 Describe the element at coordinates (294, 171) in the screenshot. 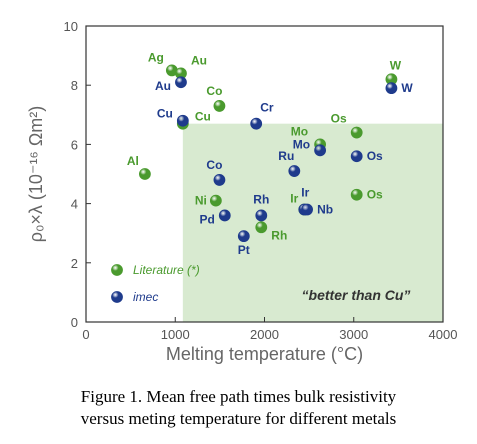

I see `imec-point-ru` at that location.